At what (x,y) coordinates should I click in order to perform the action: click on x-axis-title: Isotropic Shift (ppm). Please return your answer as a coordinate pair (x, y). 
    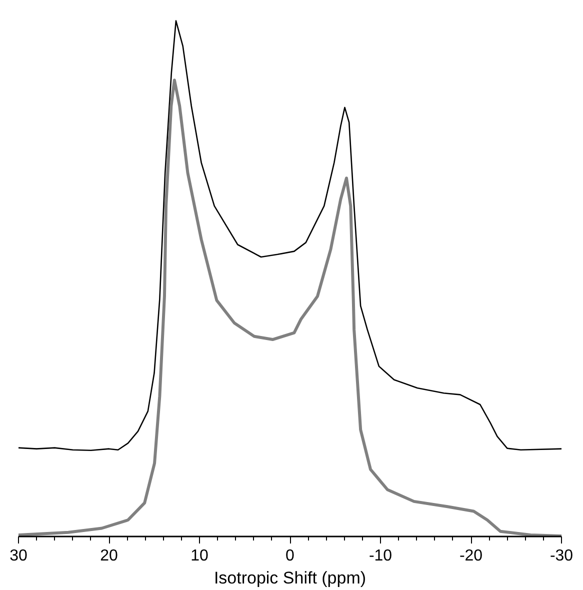
    Looking at the image, I should click on (290, 578).